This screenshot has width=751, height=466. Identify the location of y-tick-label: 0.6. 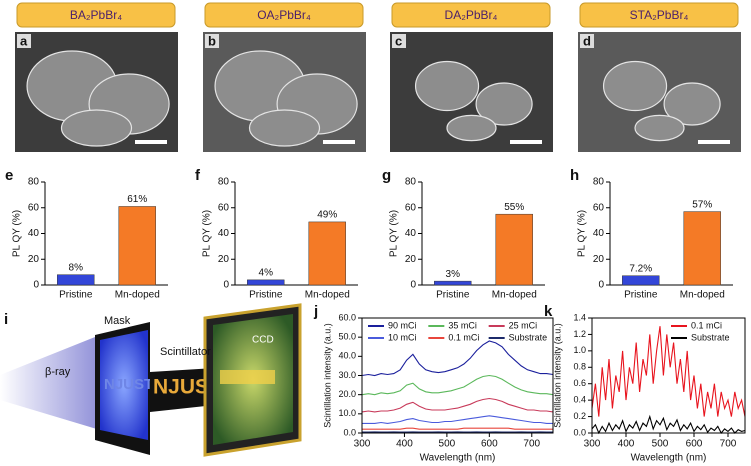
(579, 383).